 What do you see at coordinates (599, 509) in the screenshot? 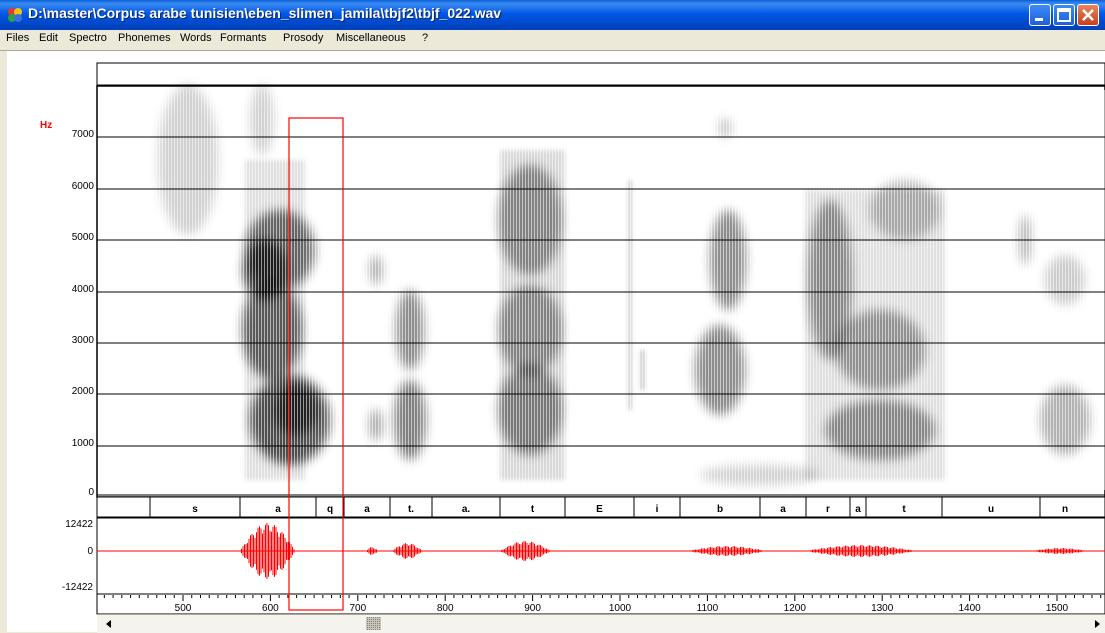
I see `phoneme-label: E` at bounding box center [599, 509].